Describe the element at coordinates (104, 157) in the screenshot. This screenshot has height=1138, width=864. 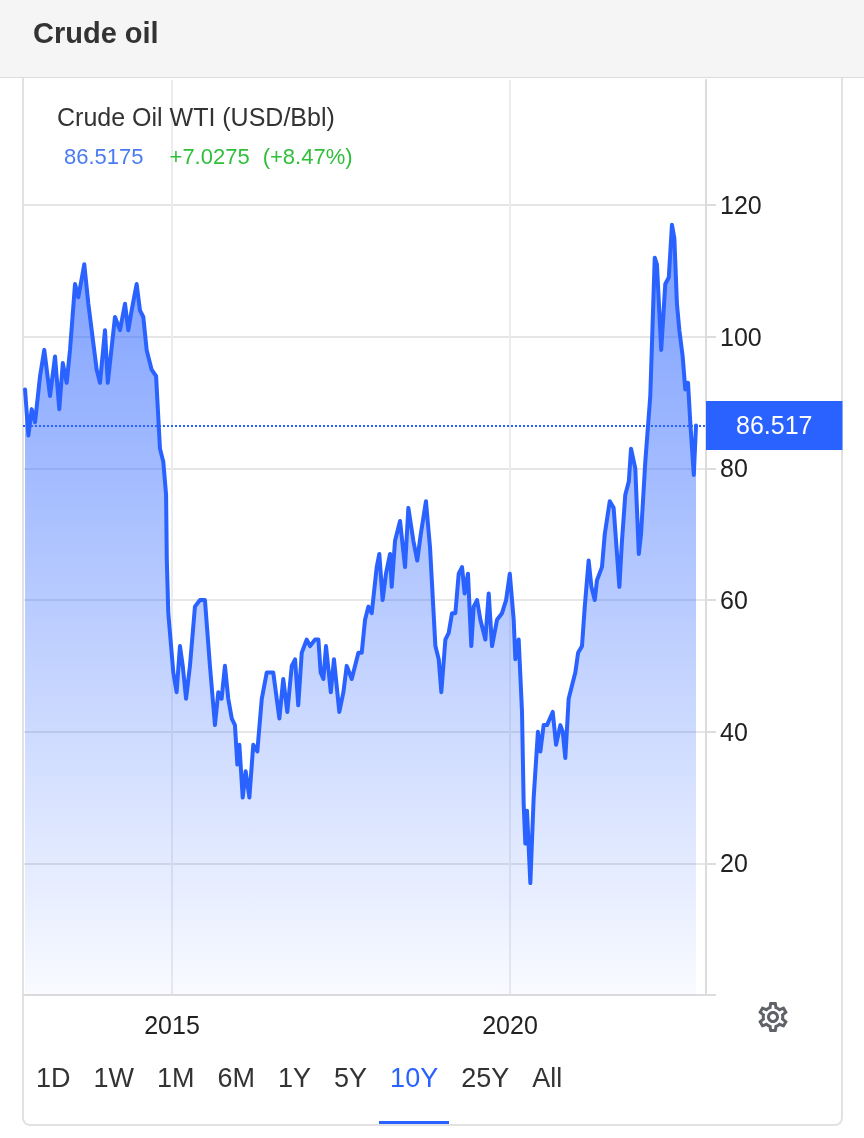
I see `annotation: 86.5175` at that location.